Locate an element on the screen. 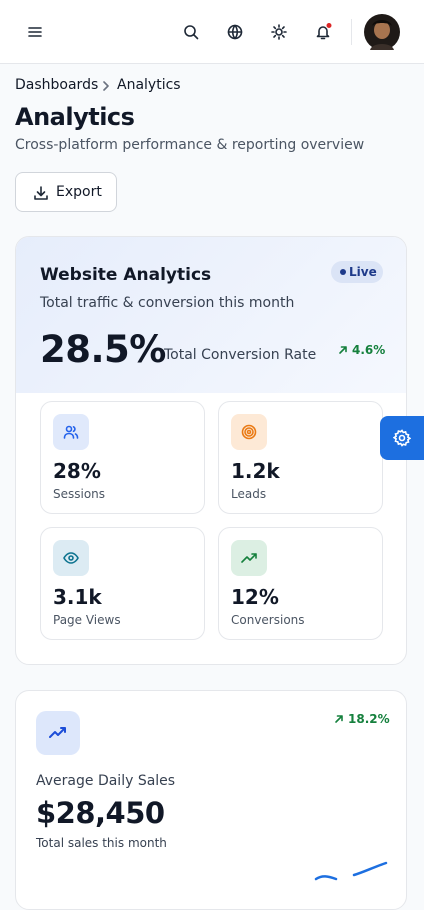  leads-icon is located at coordinates (249, 432).